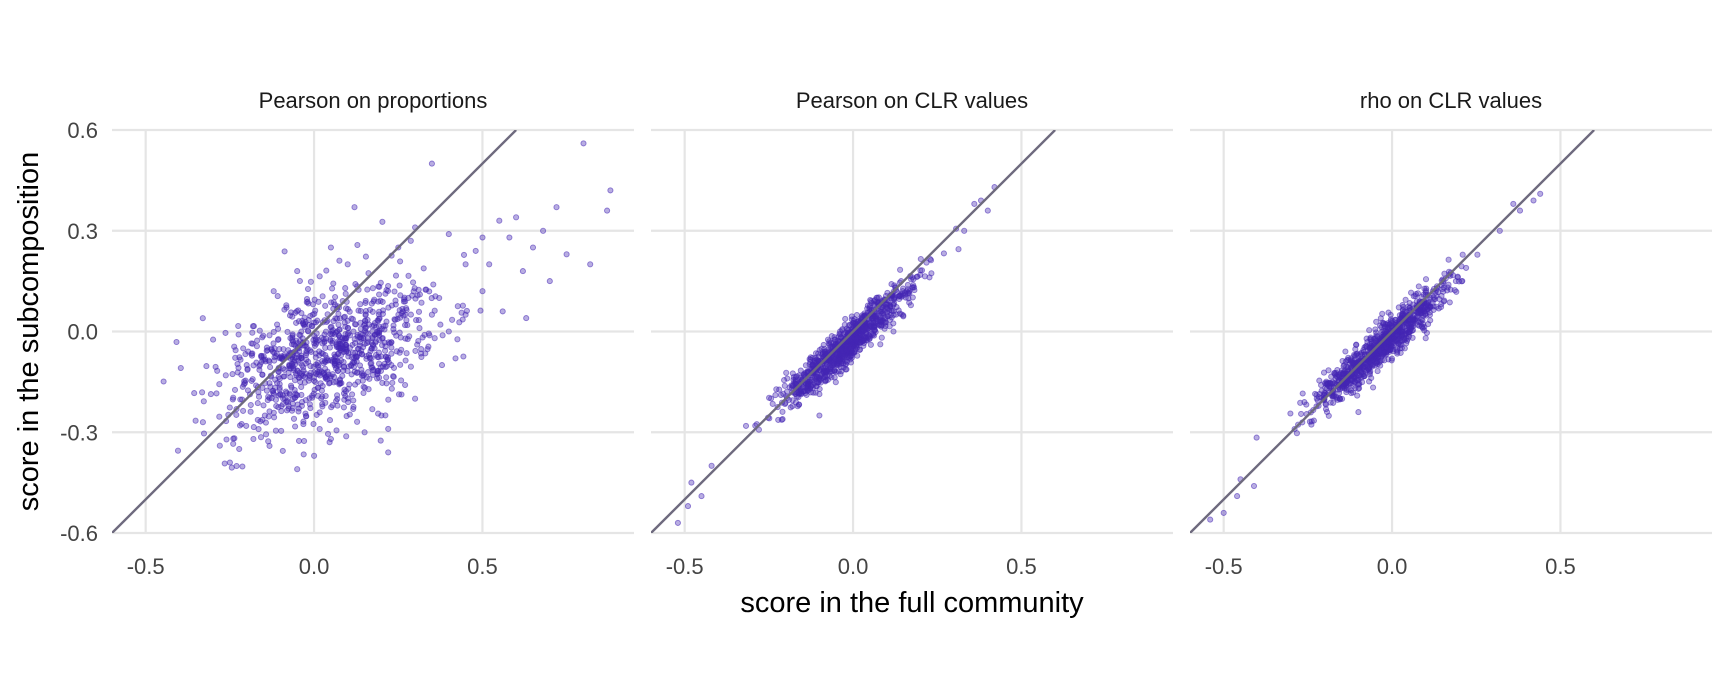  I want to click on y-tick-label: 0.6, so click(82, 130).